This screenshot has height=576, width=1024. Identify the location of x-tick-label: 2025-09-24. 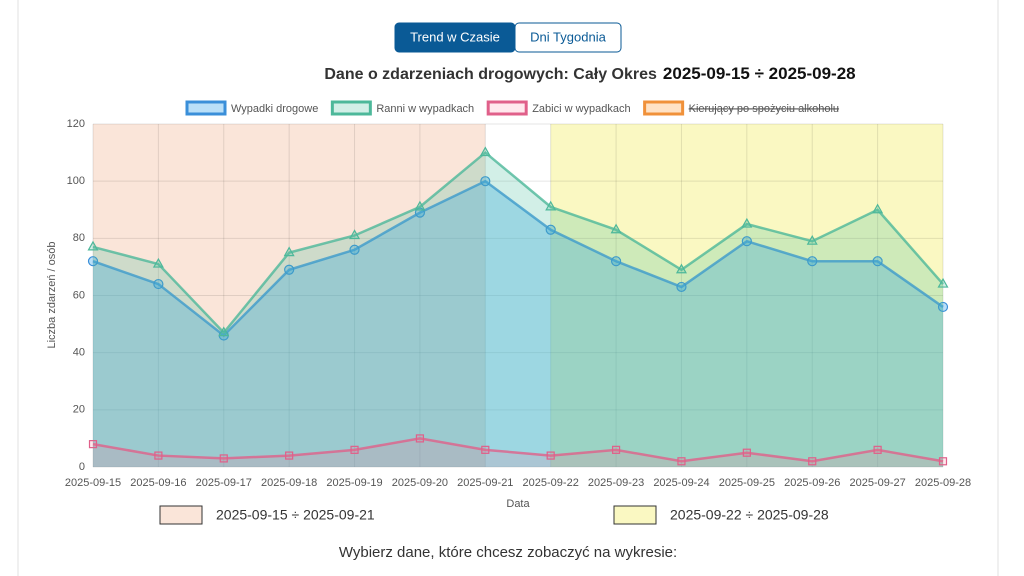
(681, 483).